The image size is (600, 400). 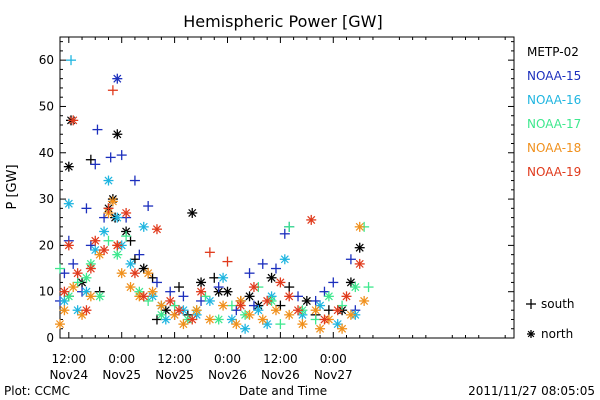 I want to click on chart-title: Hemispheric Power [GW], so click(x=282, y=21).